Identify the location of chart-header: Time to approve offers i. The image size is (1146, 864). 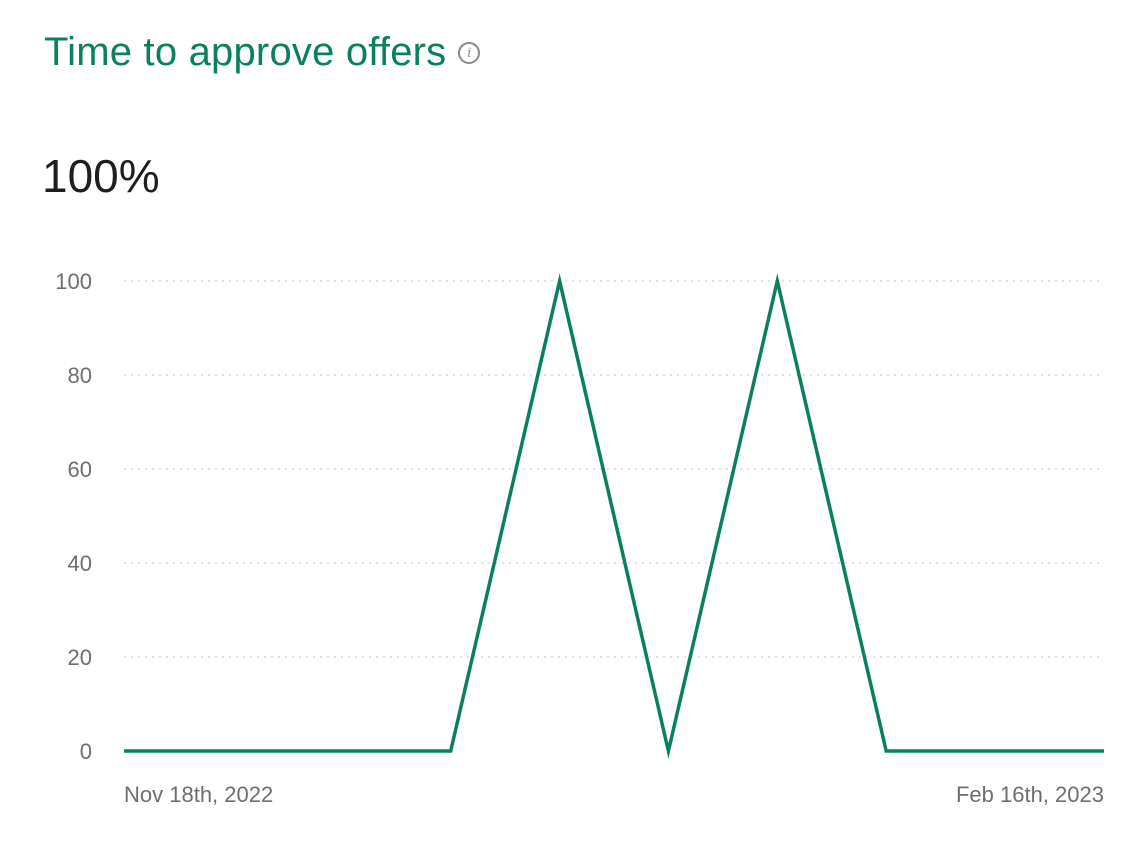
(262, 52).